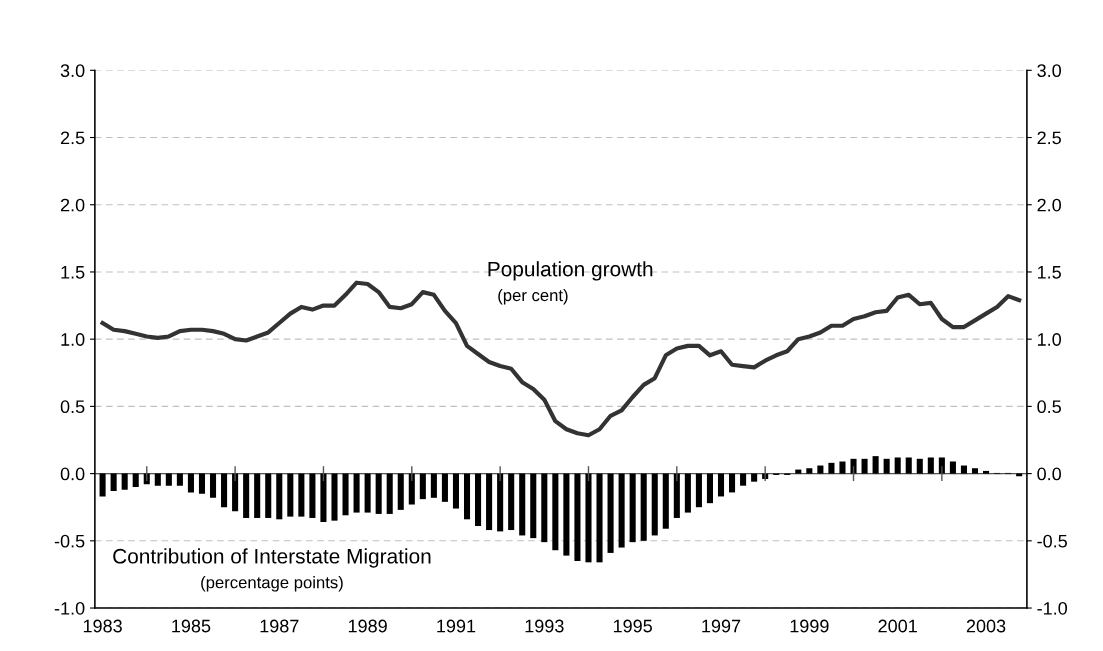  What do you see at coordinates (897, 626) in the screenshot?
I see `x-tick-label: 2001` at bounding box center [897, 626].